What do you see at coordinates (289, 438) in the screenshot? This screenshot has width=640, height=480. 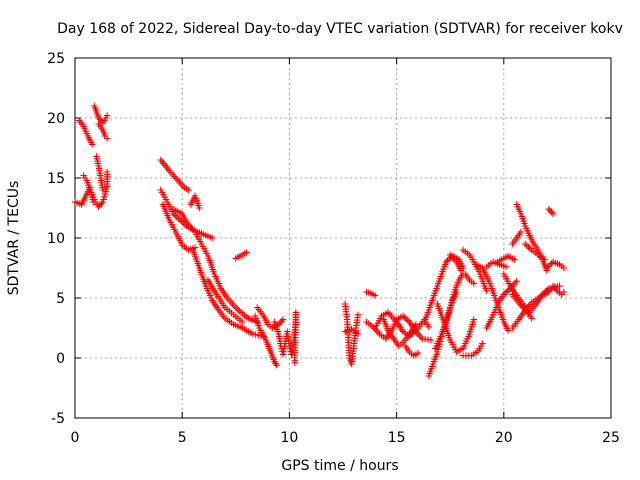 I see `x-tick-label: 10` at bounding box center [289, 438].